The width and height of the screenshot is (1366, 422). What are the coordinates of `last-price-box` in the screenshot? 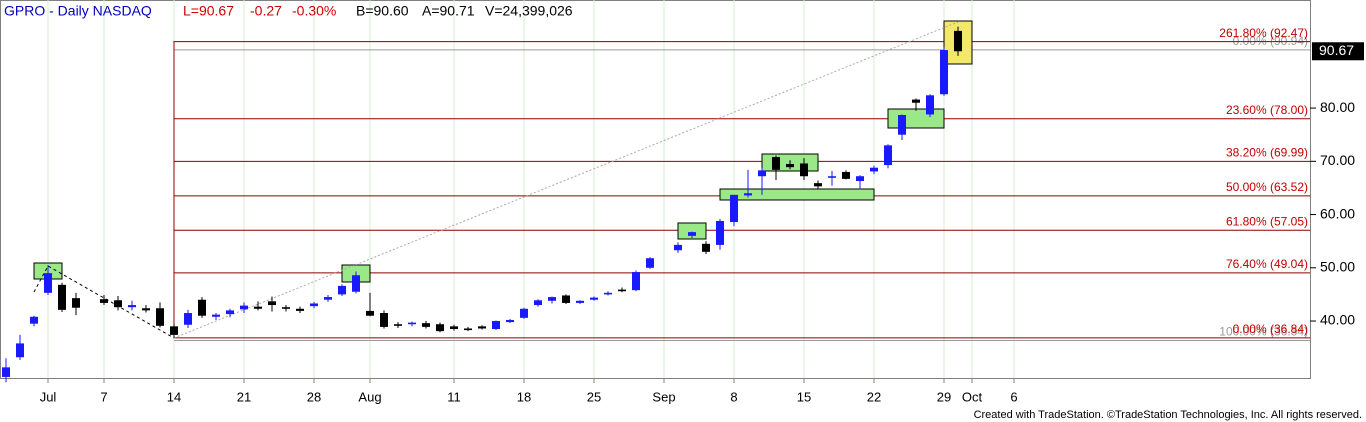 It's located at (1338, 51).